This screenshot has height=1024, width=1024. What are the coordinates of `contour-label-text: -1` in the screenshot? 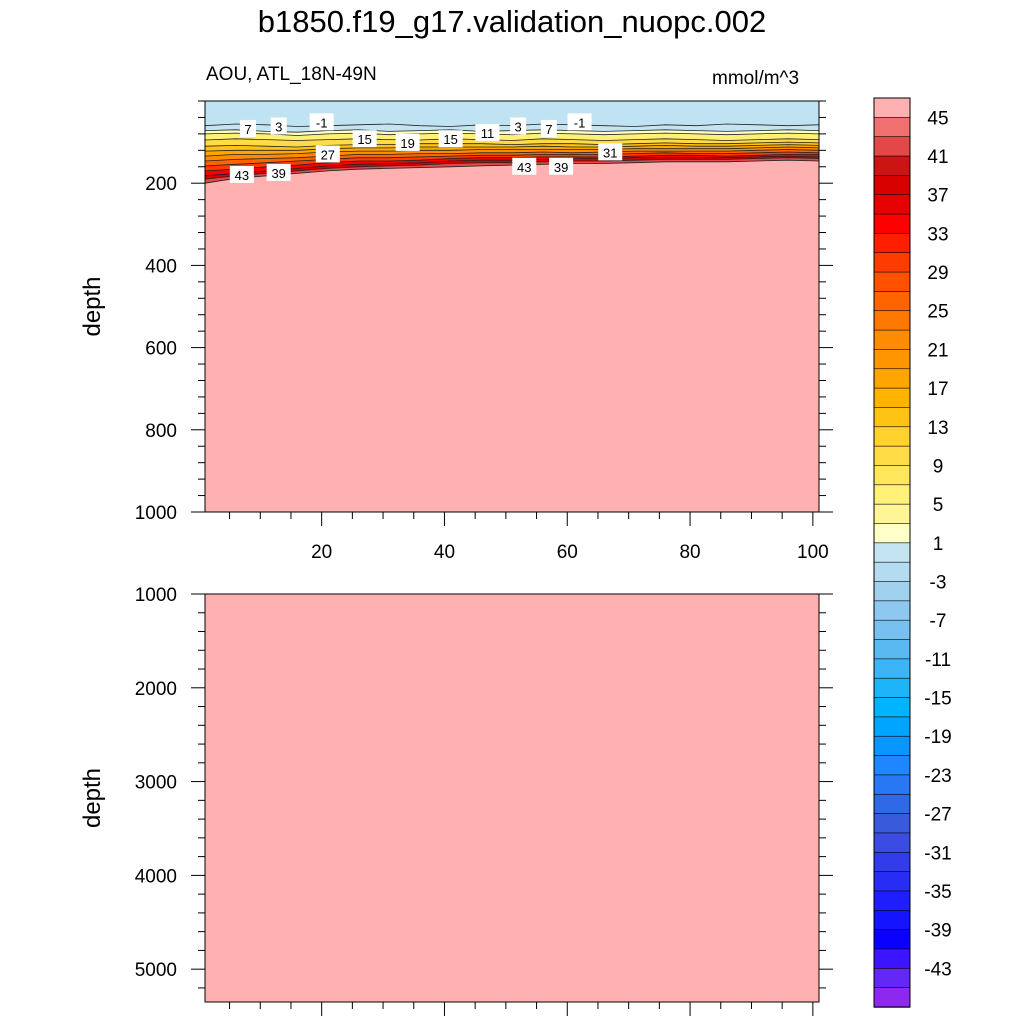 It's located at (580, 122).